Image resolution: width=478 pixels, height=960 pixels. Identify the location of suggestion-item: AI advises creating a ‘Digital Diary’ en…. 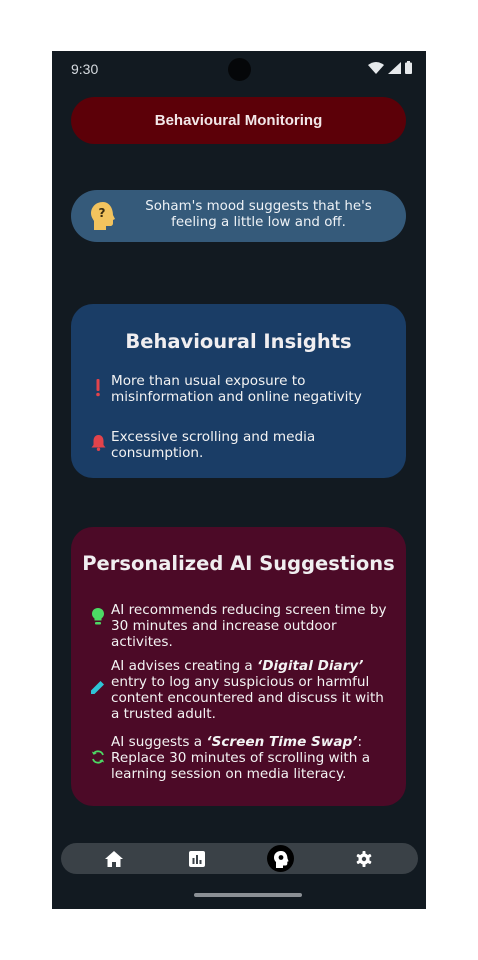
(240, 690).